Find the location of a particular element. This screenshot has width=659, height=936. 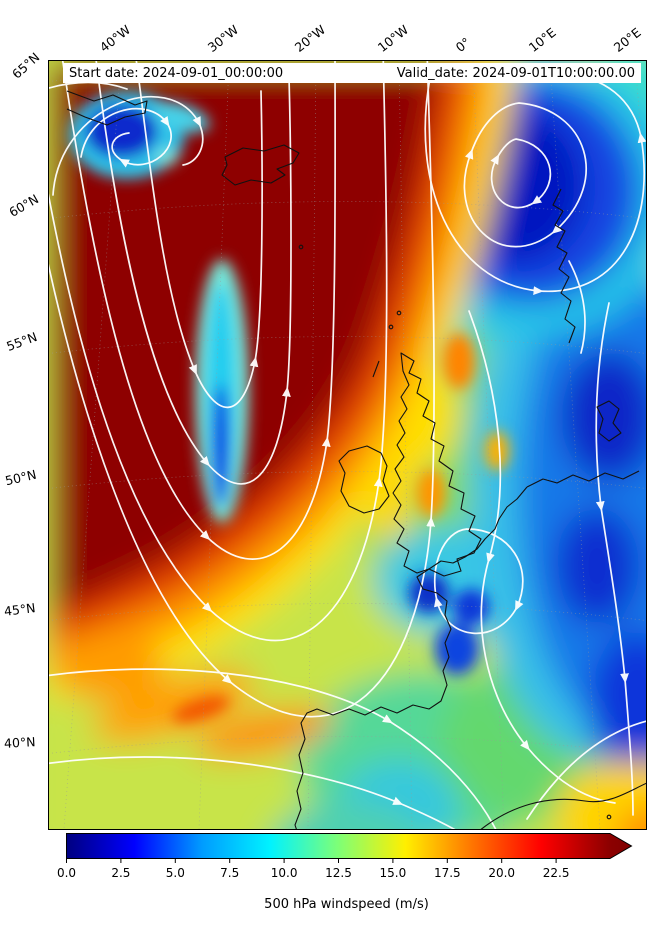

colorbar-gradient is located at coordinates (349, 848).